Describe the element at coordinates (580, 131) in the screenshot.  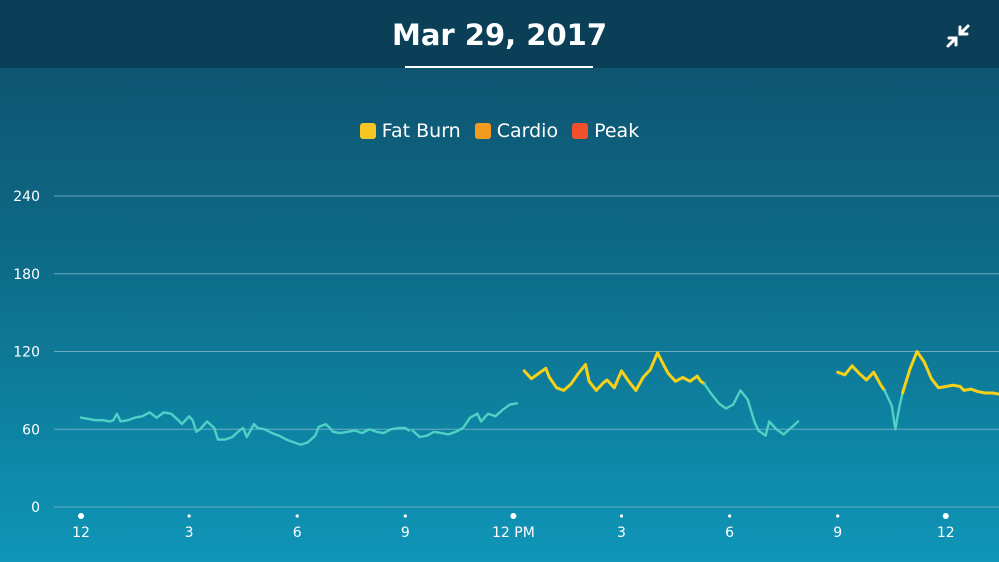
I see `legend-swatch-peak` at that location.